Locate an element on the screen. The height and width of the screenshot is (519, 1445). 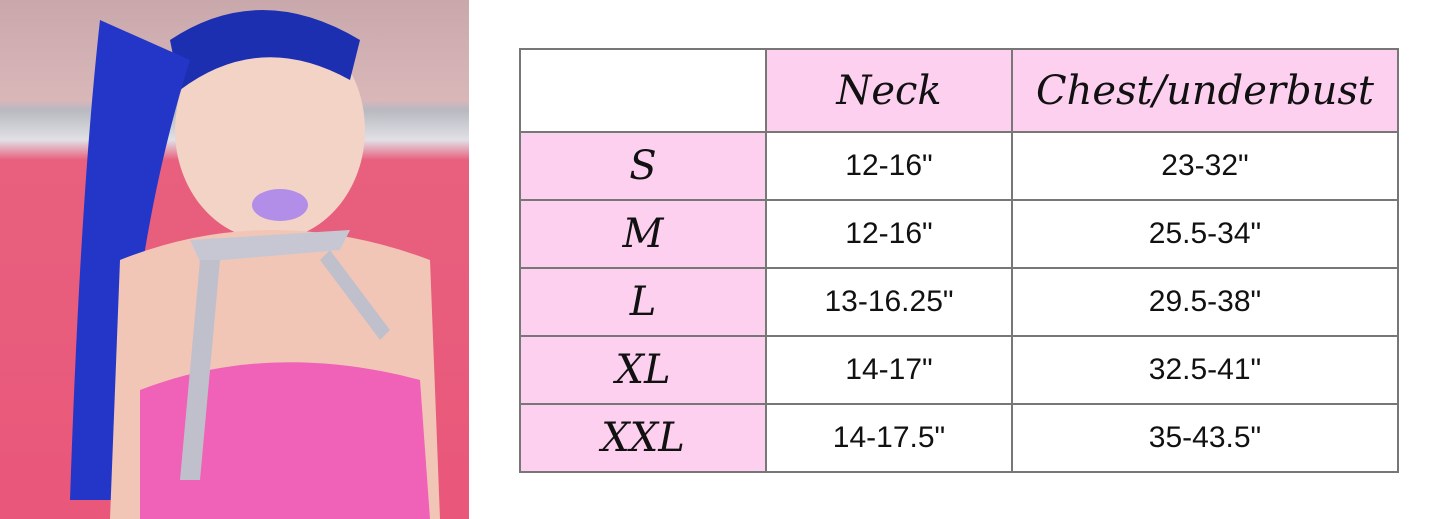
chest-value: 35-43.5" is located at coordinates (1205, 438).